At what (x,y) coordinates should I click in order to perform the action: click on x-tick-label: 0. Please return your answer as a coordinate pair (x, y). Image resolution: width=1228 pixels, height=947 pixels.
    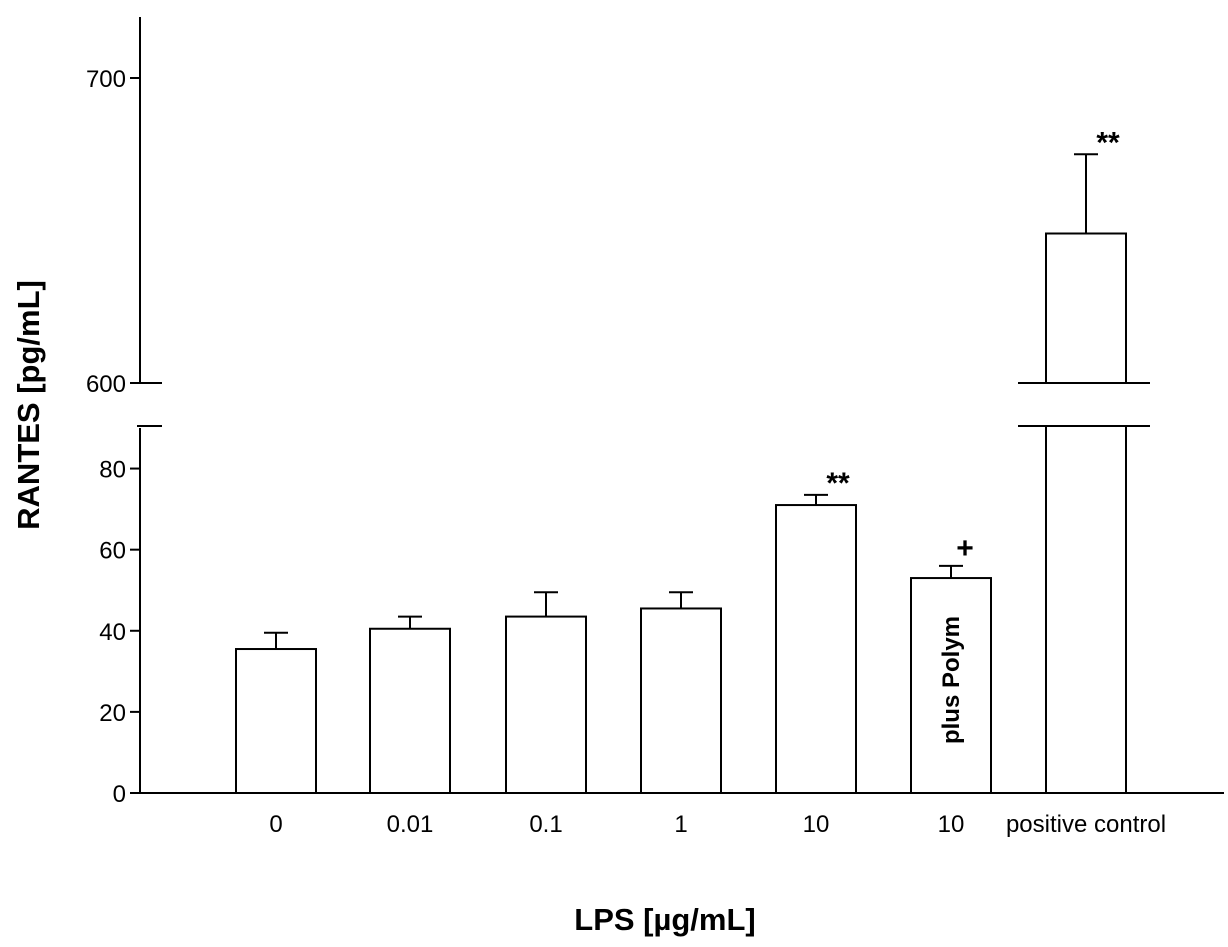
    Looking at the image, I should click on (275, 824).